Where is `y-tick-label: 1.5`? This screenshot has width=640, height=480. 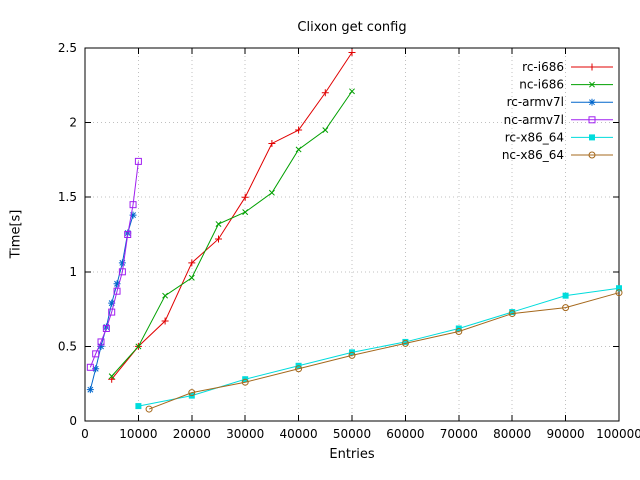 y-tick-label: 1.5 is located at coordinates (67, 197).